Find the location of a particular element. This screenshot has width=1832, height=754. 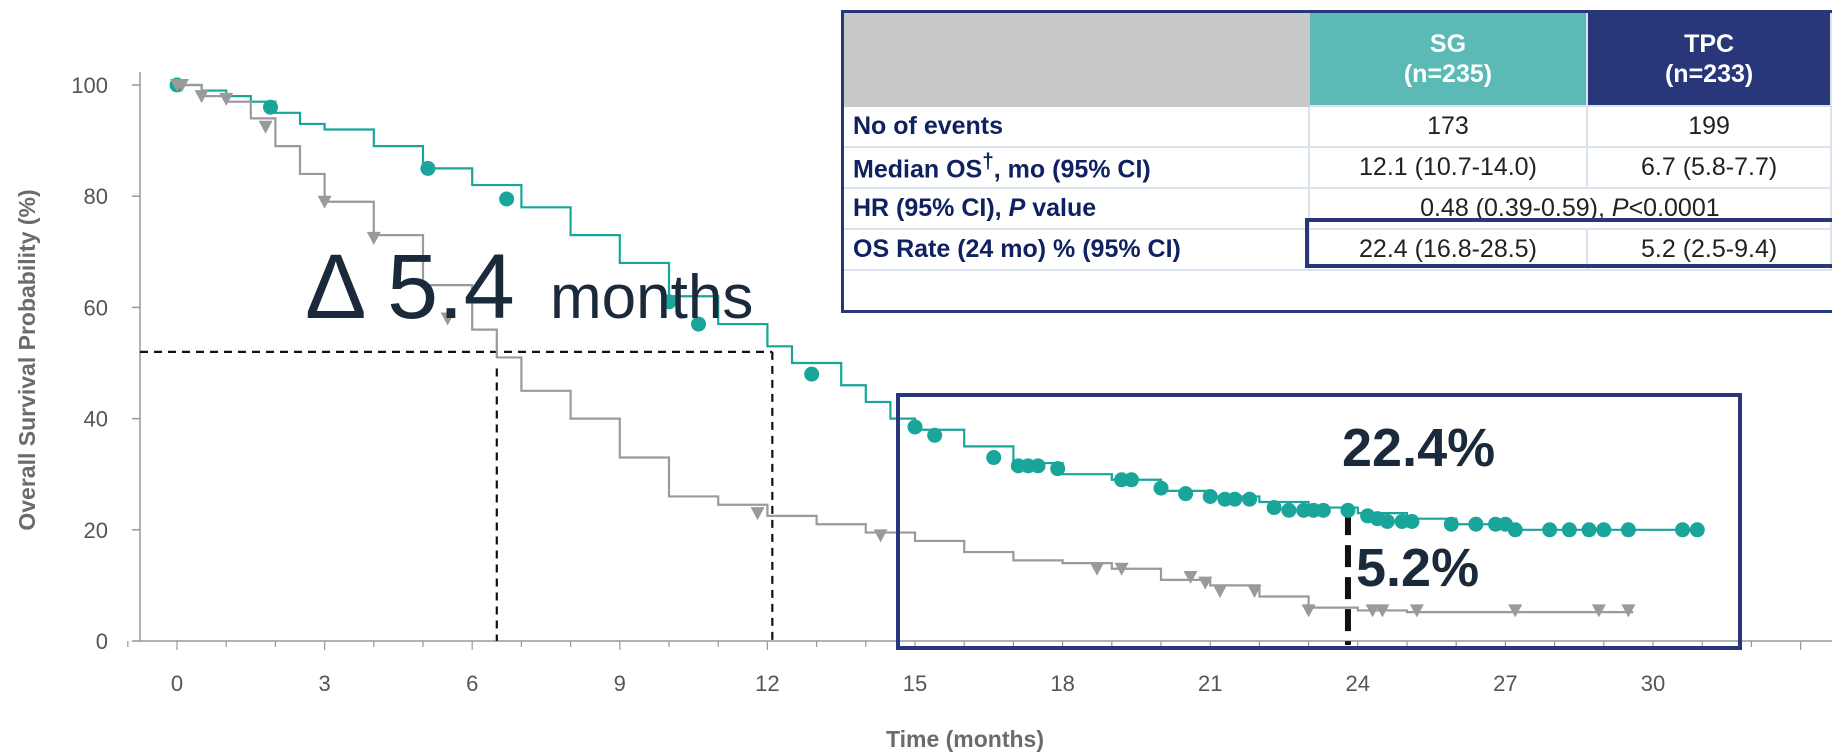

x-tick-label: 18 is located at coordinates (1062, 683).